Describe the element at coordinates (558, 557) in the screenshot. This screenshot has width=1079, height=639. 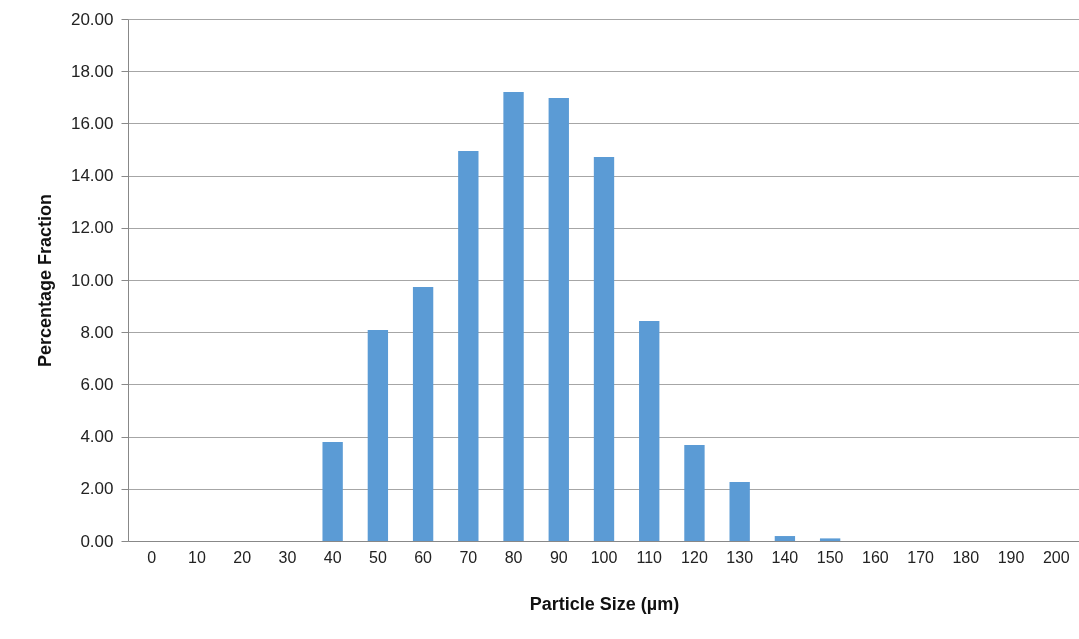
I see `x-tick-label: 90` at that location.